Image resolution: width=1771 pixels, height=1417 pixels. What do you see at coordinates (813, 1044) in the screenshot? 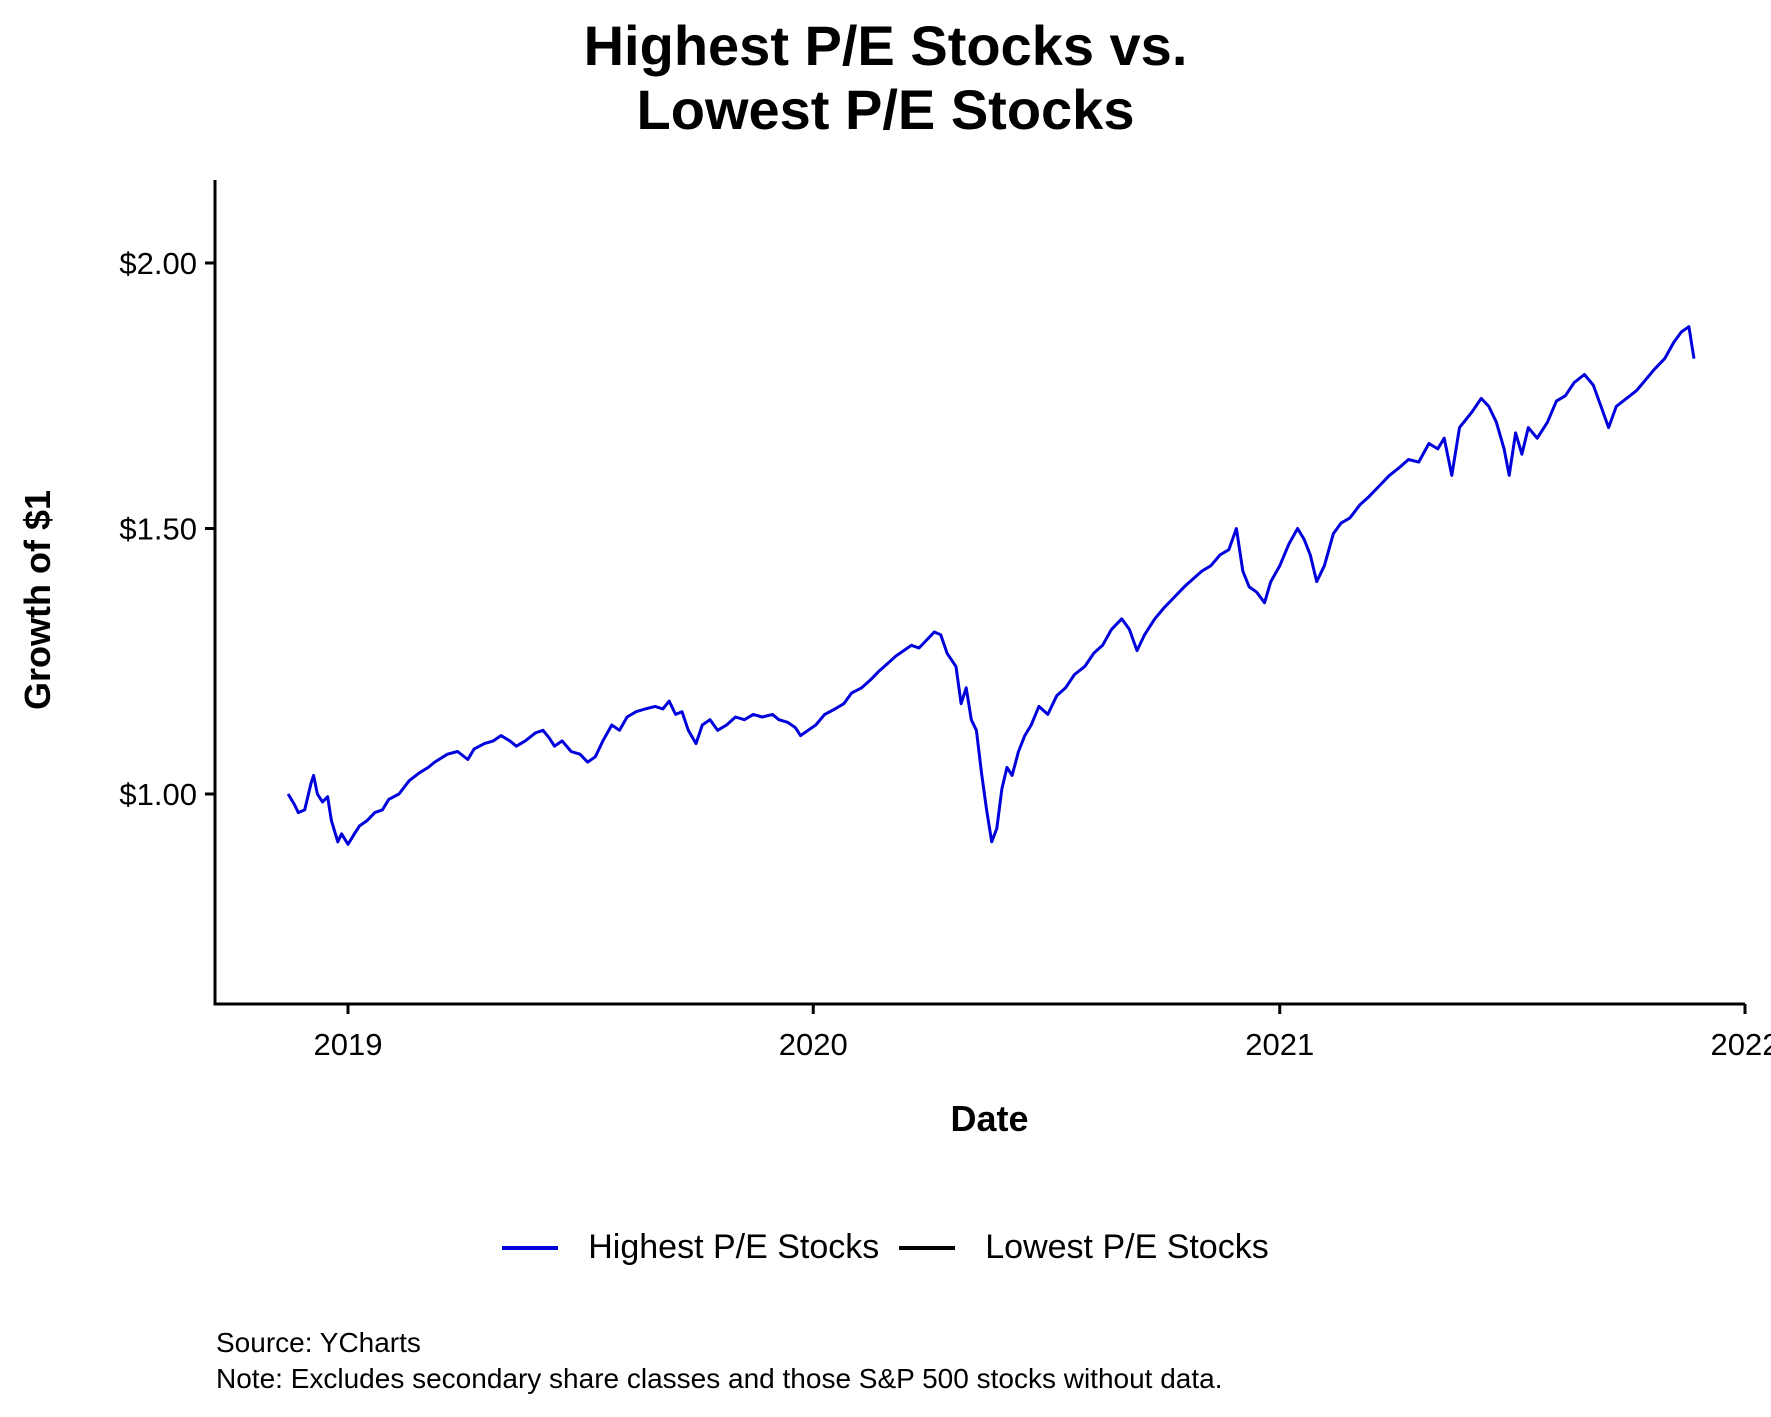
I see `x-tick-label-1: 2020` at bounding box center [813, 1044].